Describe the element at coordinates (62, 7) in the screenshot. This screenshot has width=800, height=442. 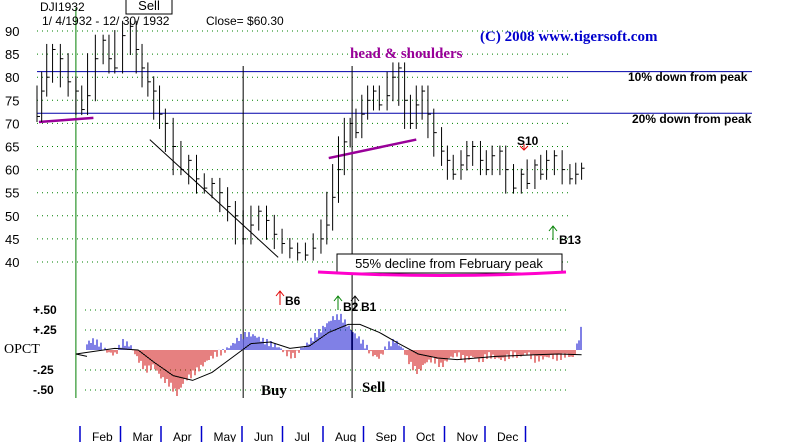
I see `ticker-label: DJI1932` at that location.